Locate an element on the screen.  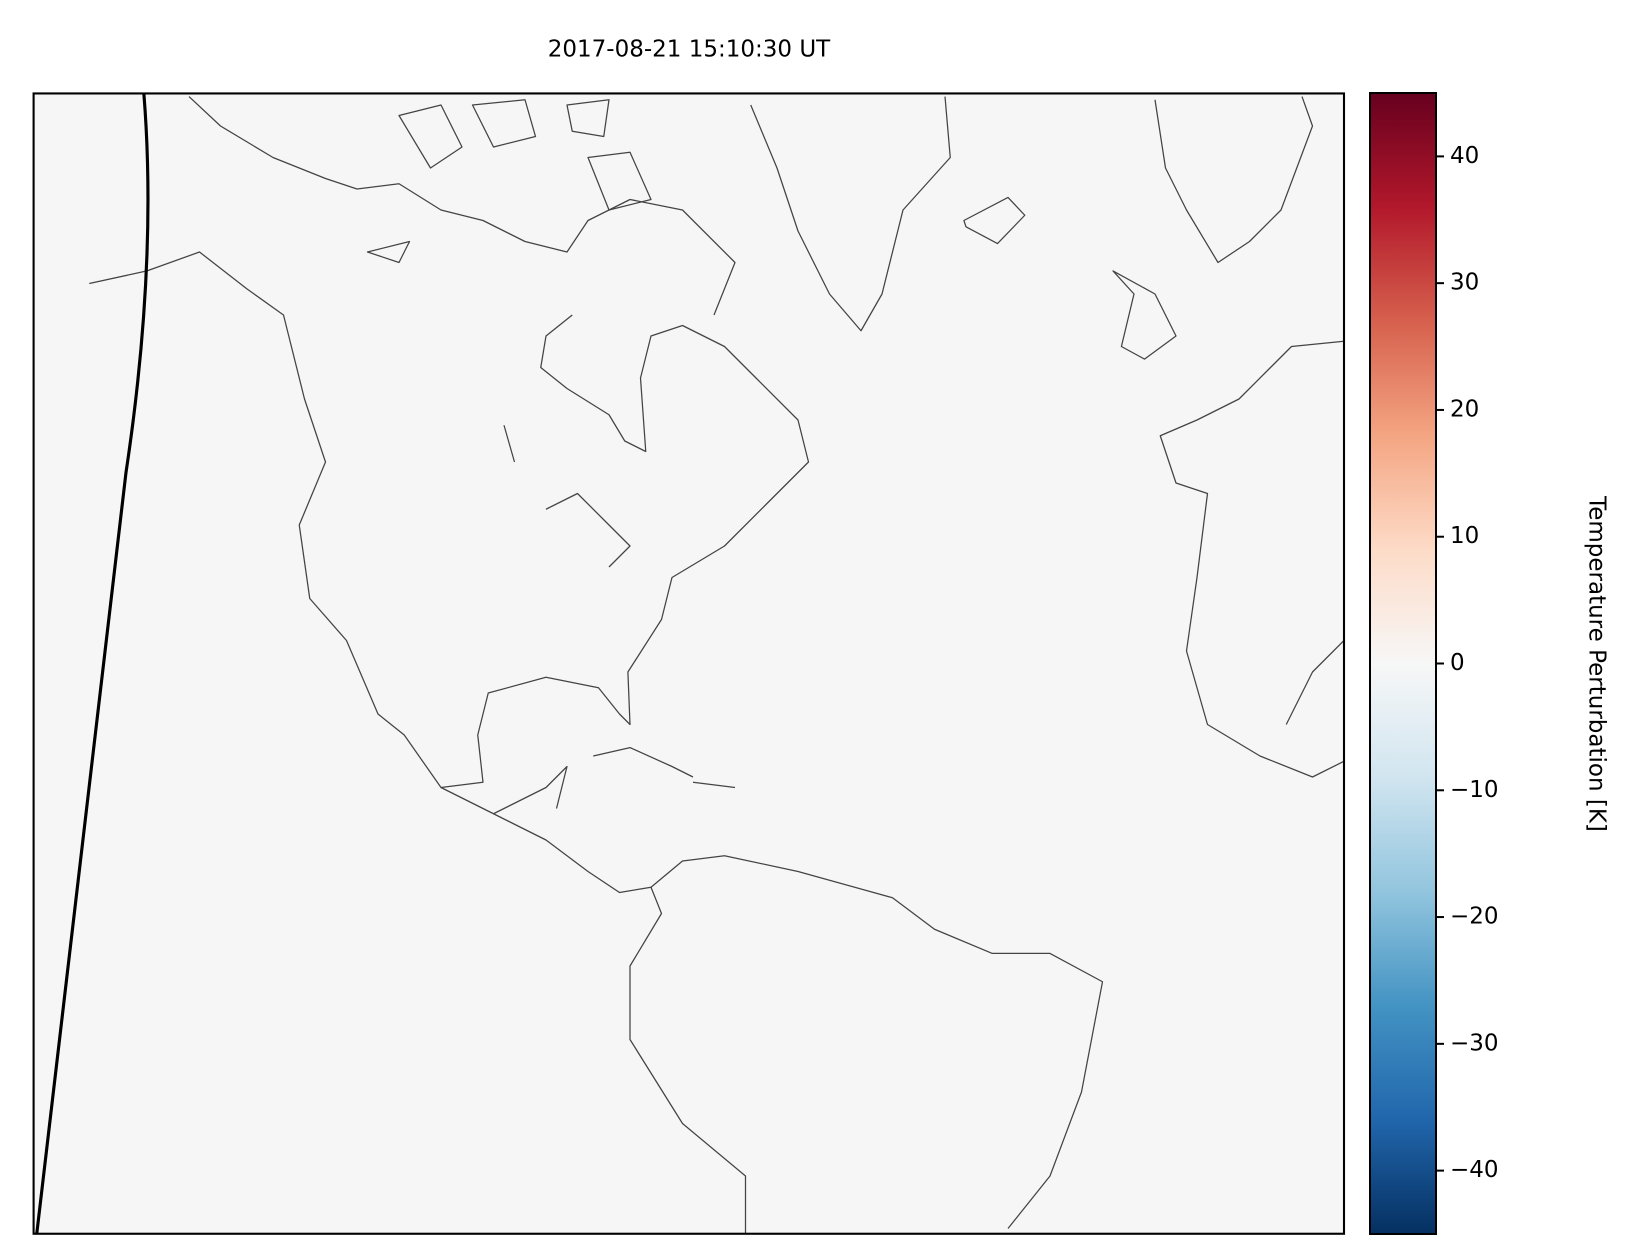
alaska is located at coordinates (462, 206).